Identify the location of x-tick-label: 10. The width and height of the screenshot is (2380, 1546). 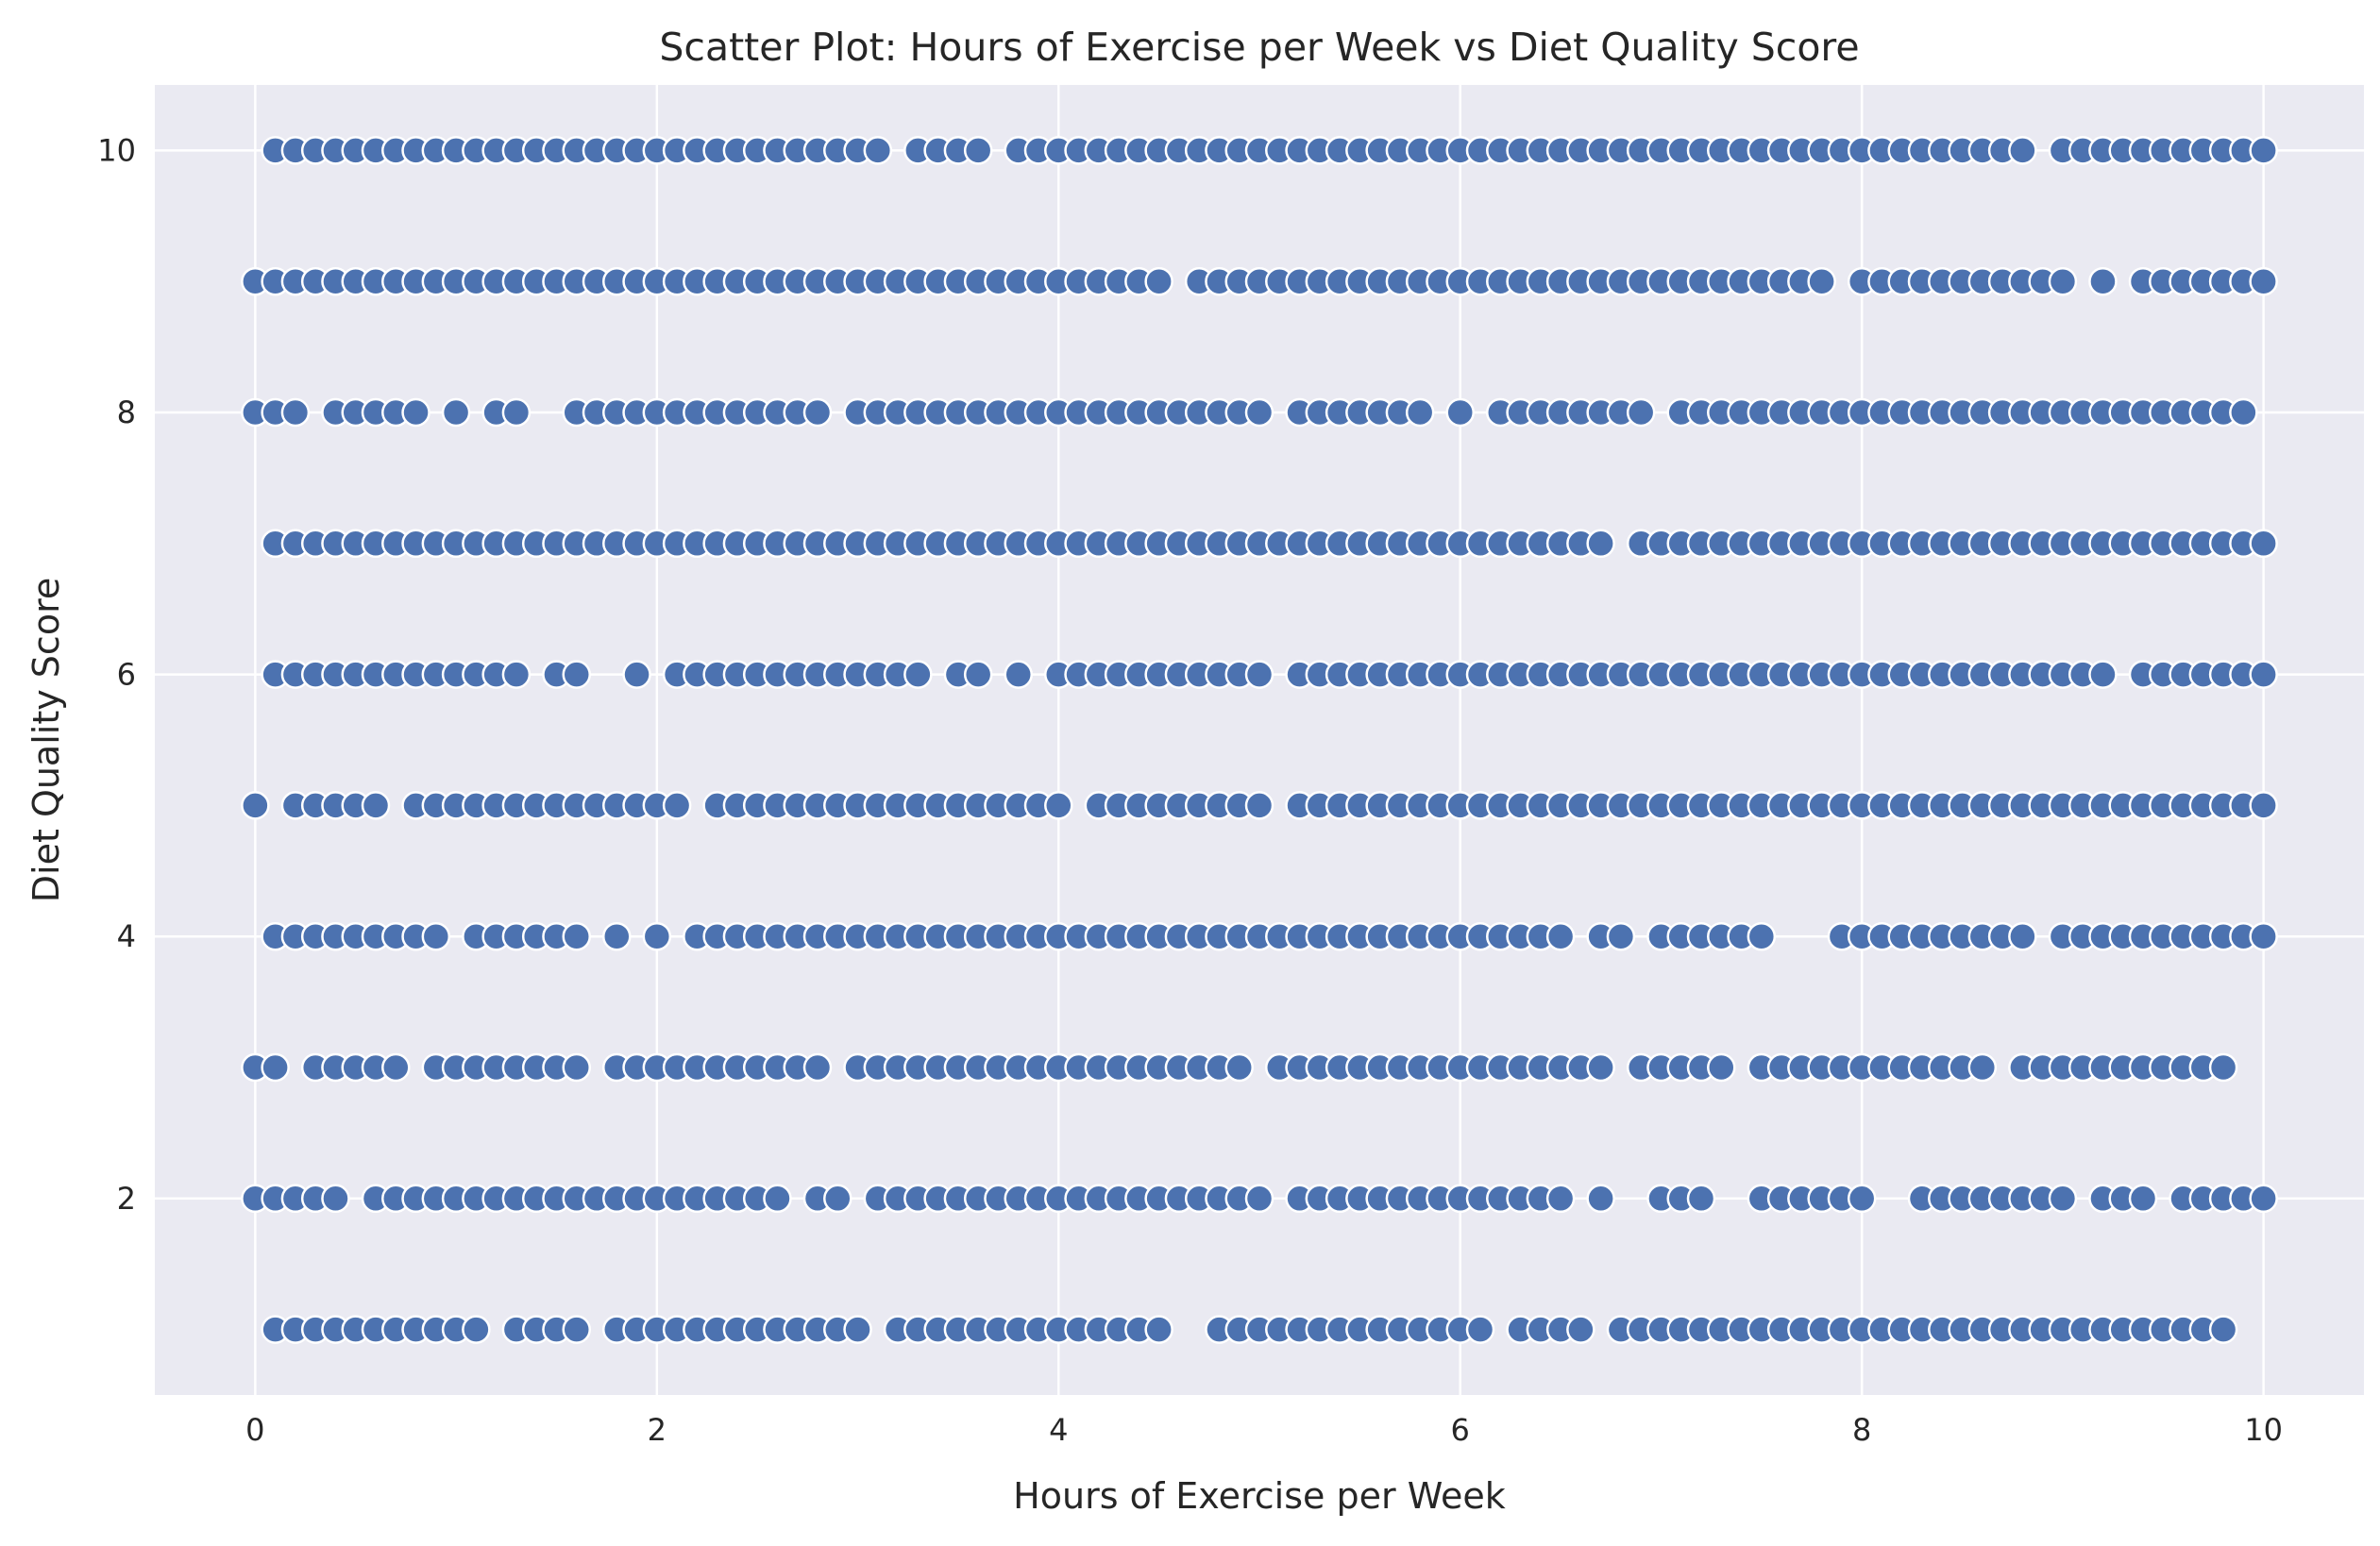
(2263, 1430).